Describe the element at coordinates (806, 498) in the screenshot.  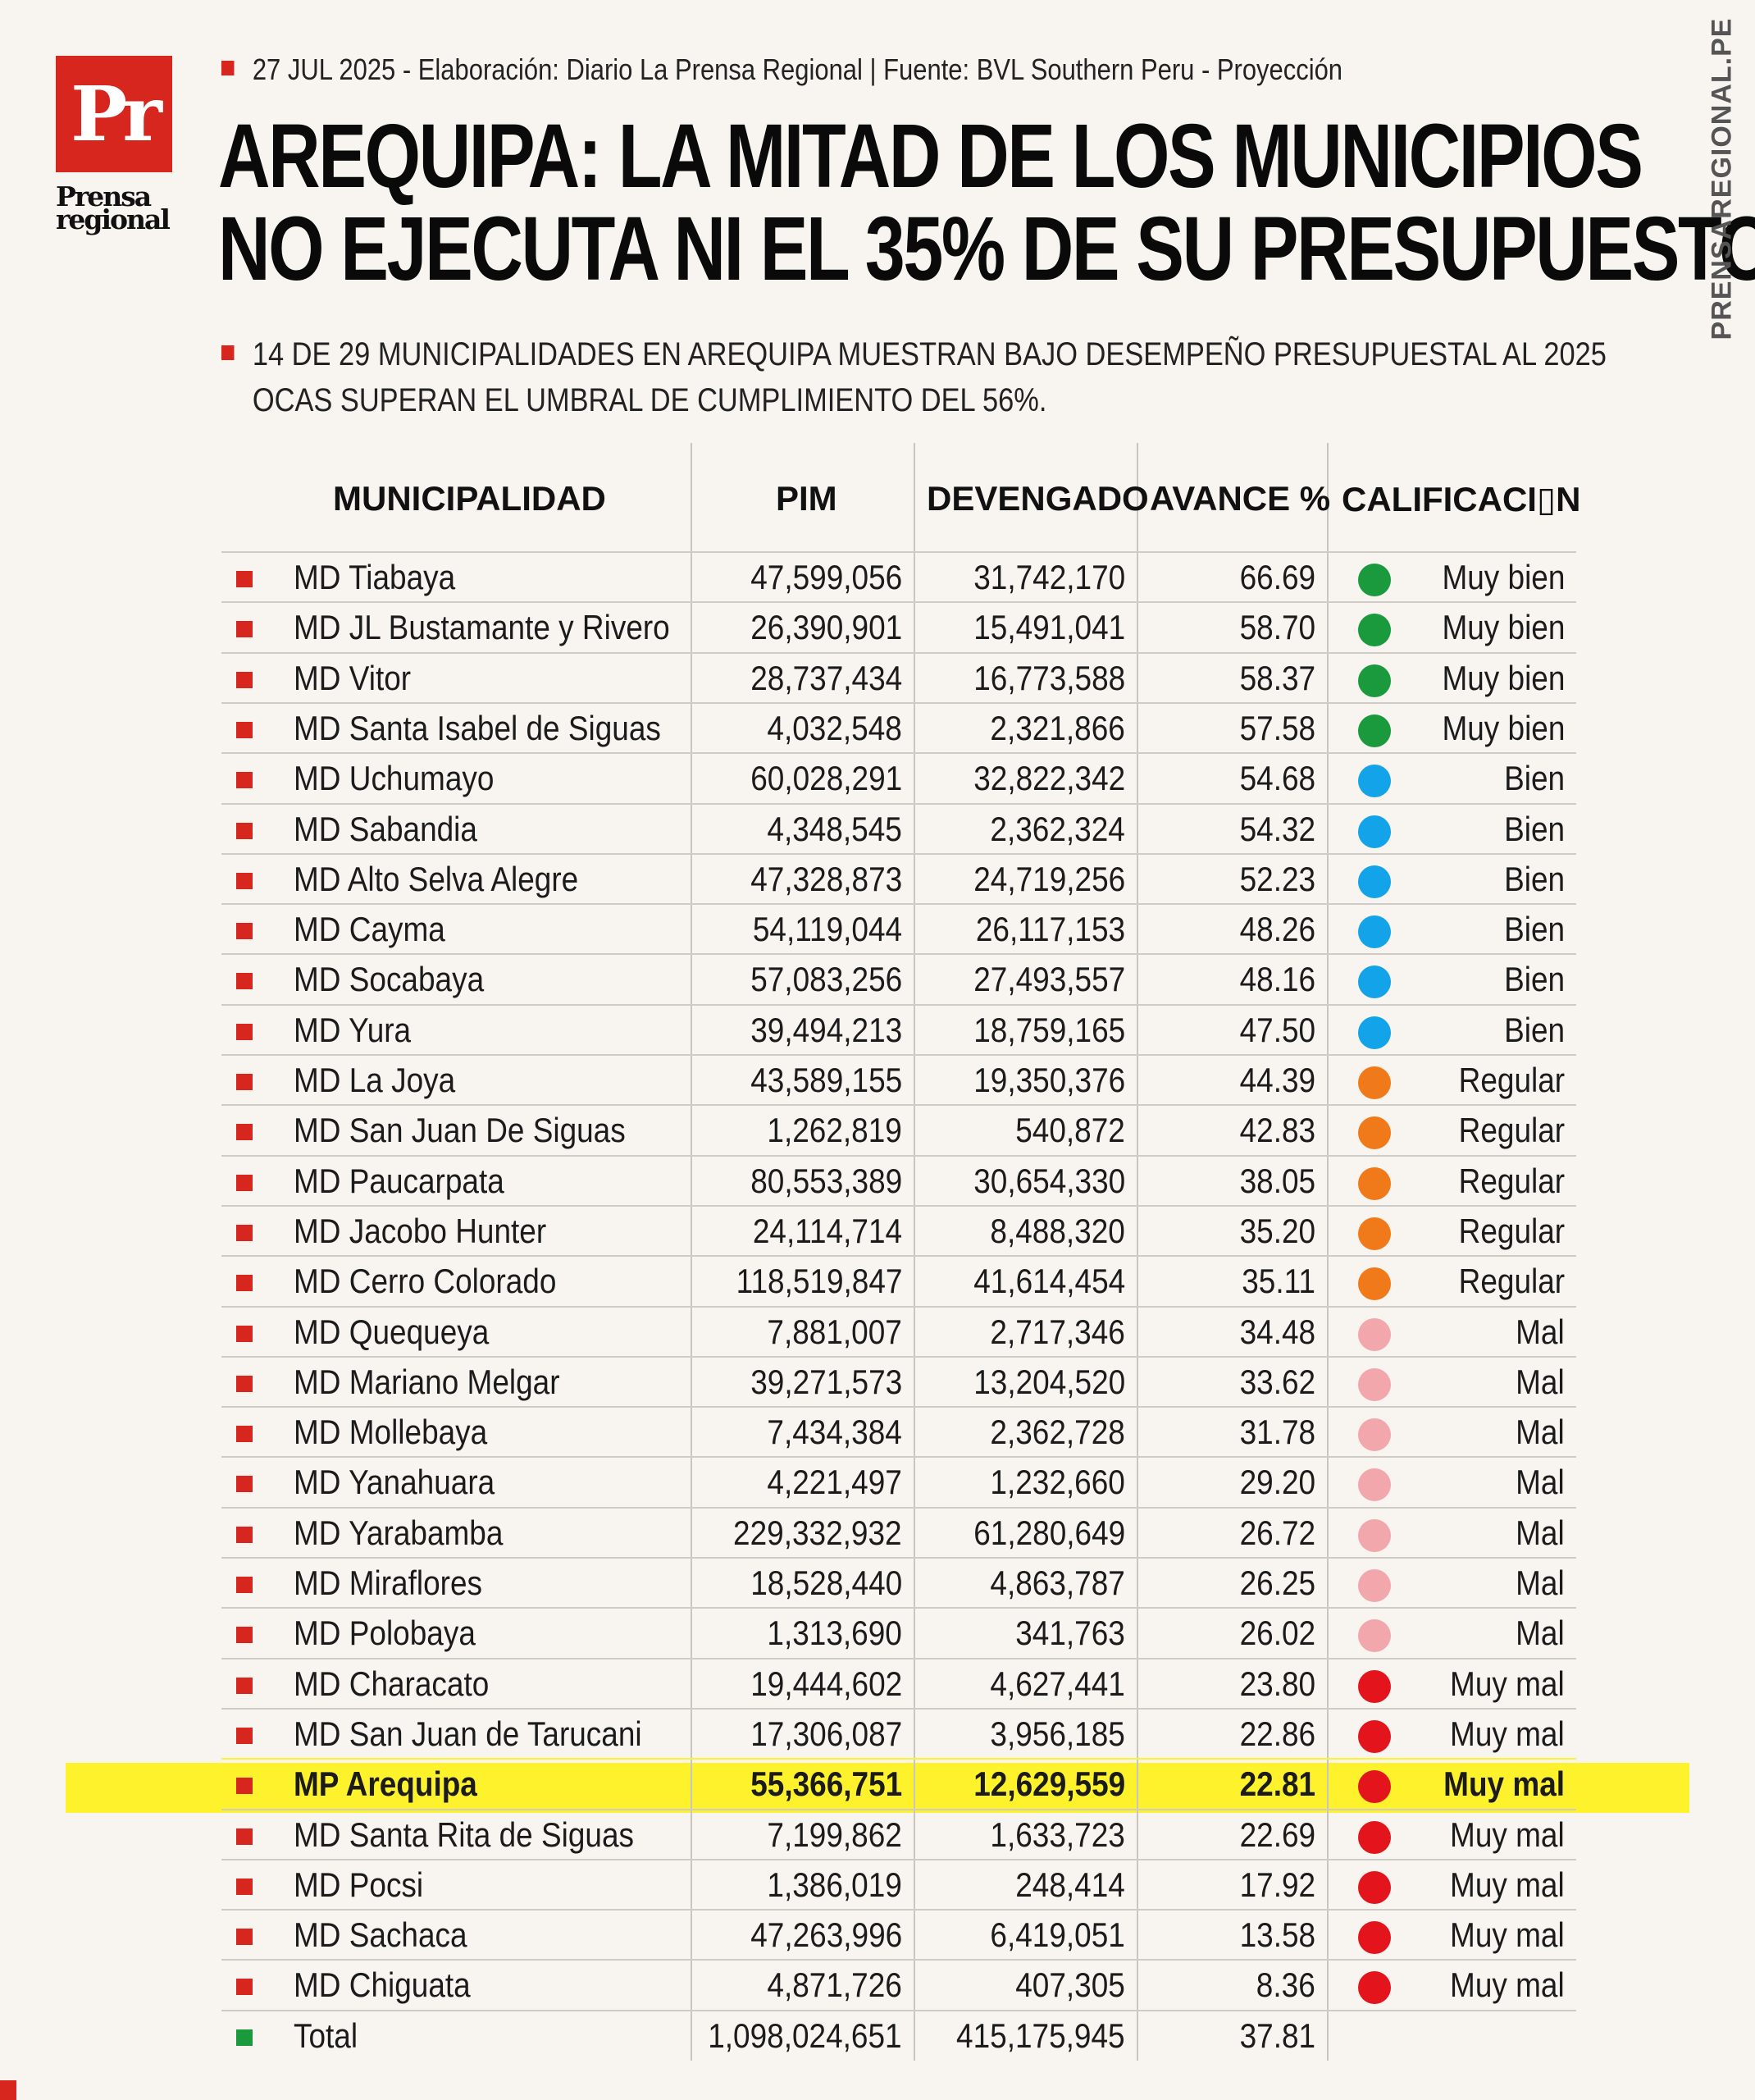
I see `header-pim: PIM` at that location.